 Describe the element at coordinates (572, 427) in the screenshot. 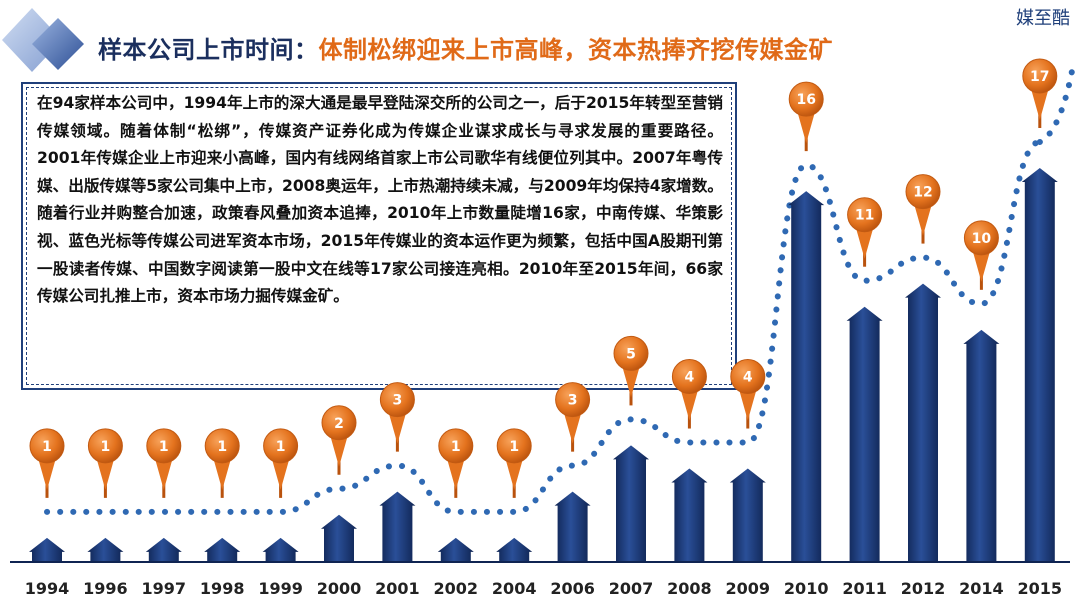

I see `pin-tail-2006` at that location.